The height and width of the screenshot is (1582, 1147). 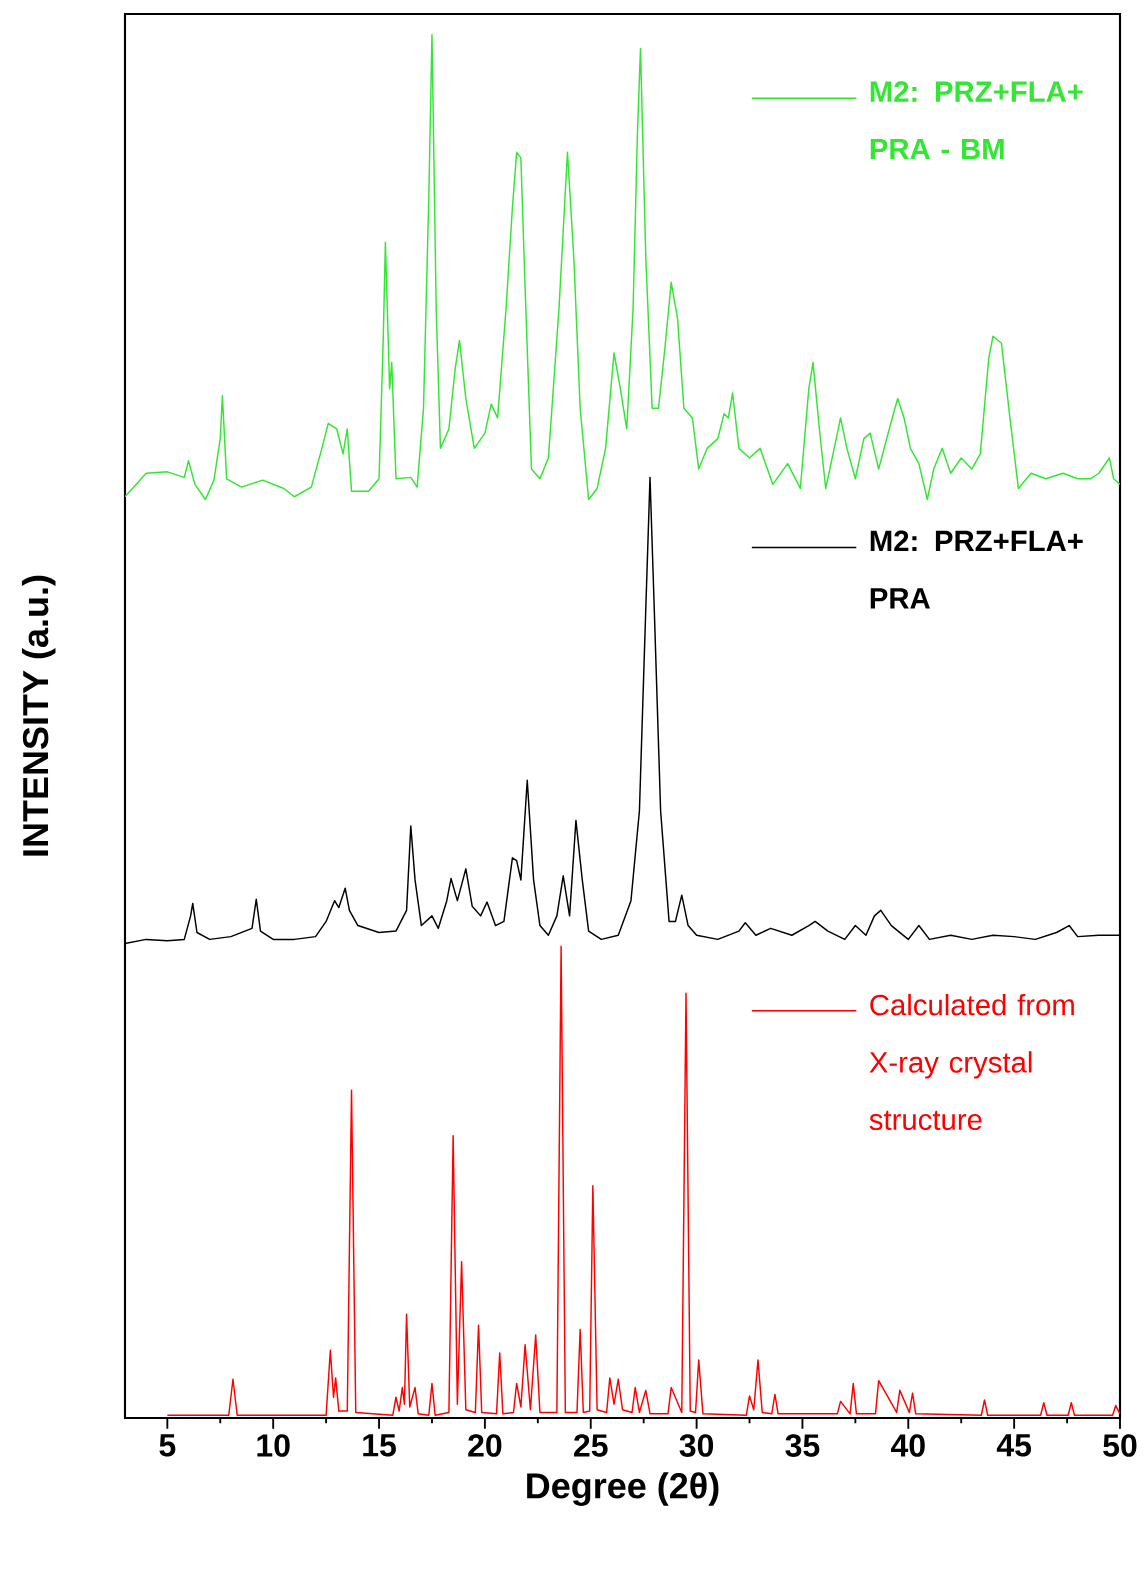 What do you see at coordinates (485, 1445) in the screenshot?
I see `x-tick-label: 20` at bounding box center [485, 1445].